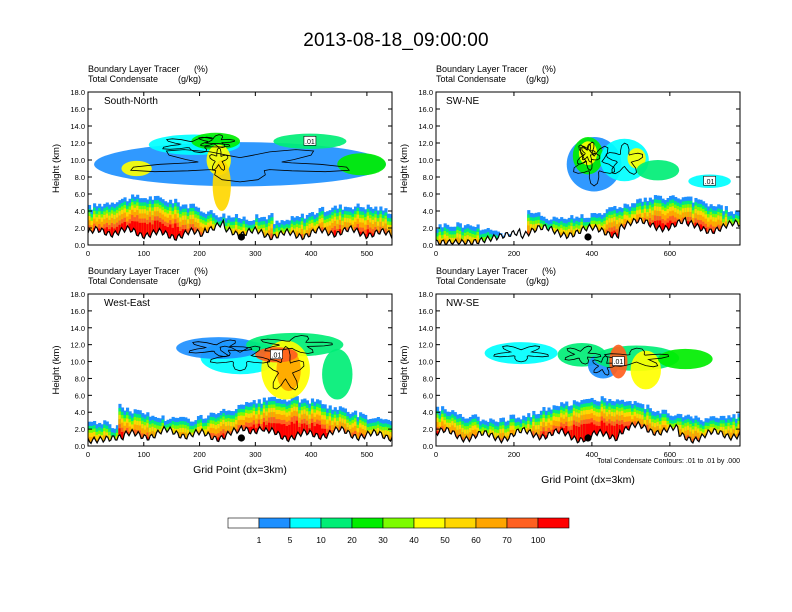 This screenshot has height=612, width=792. I want to click on x-axis-label: Grid Point (dx=3km), so click(588, 480).